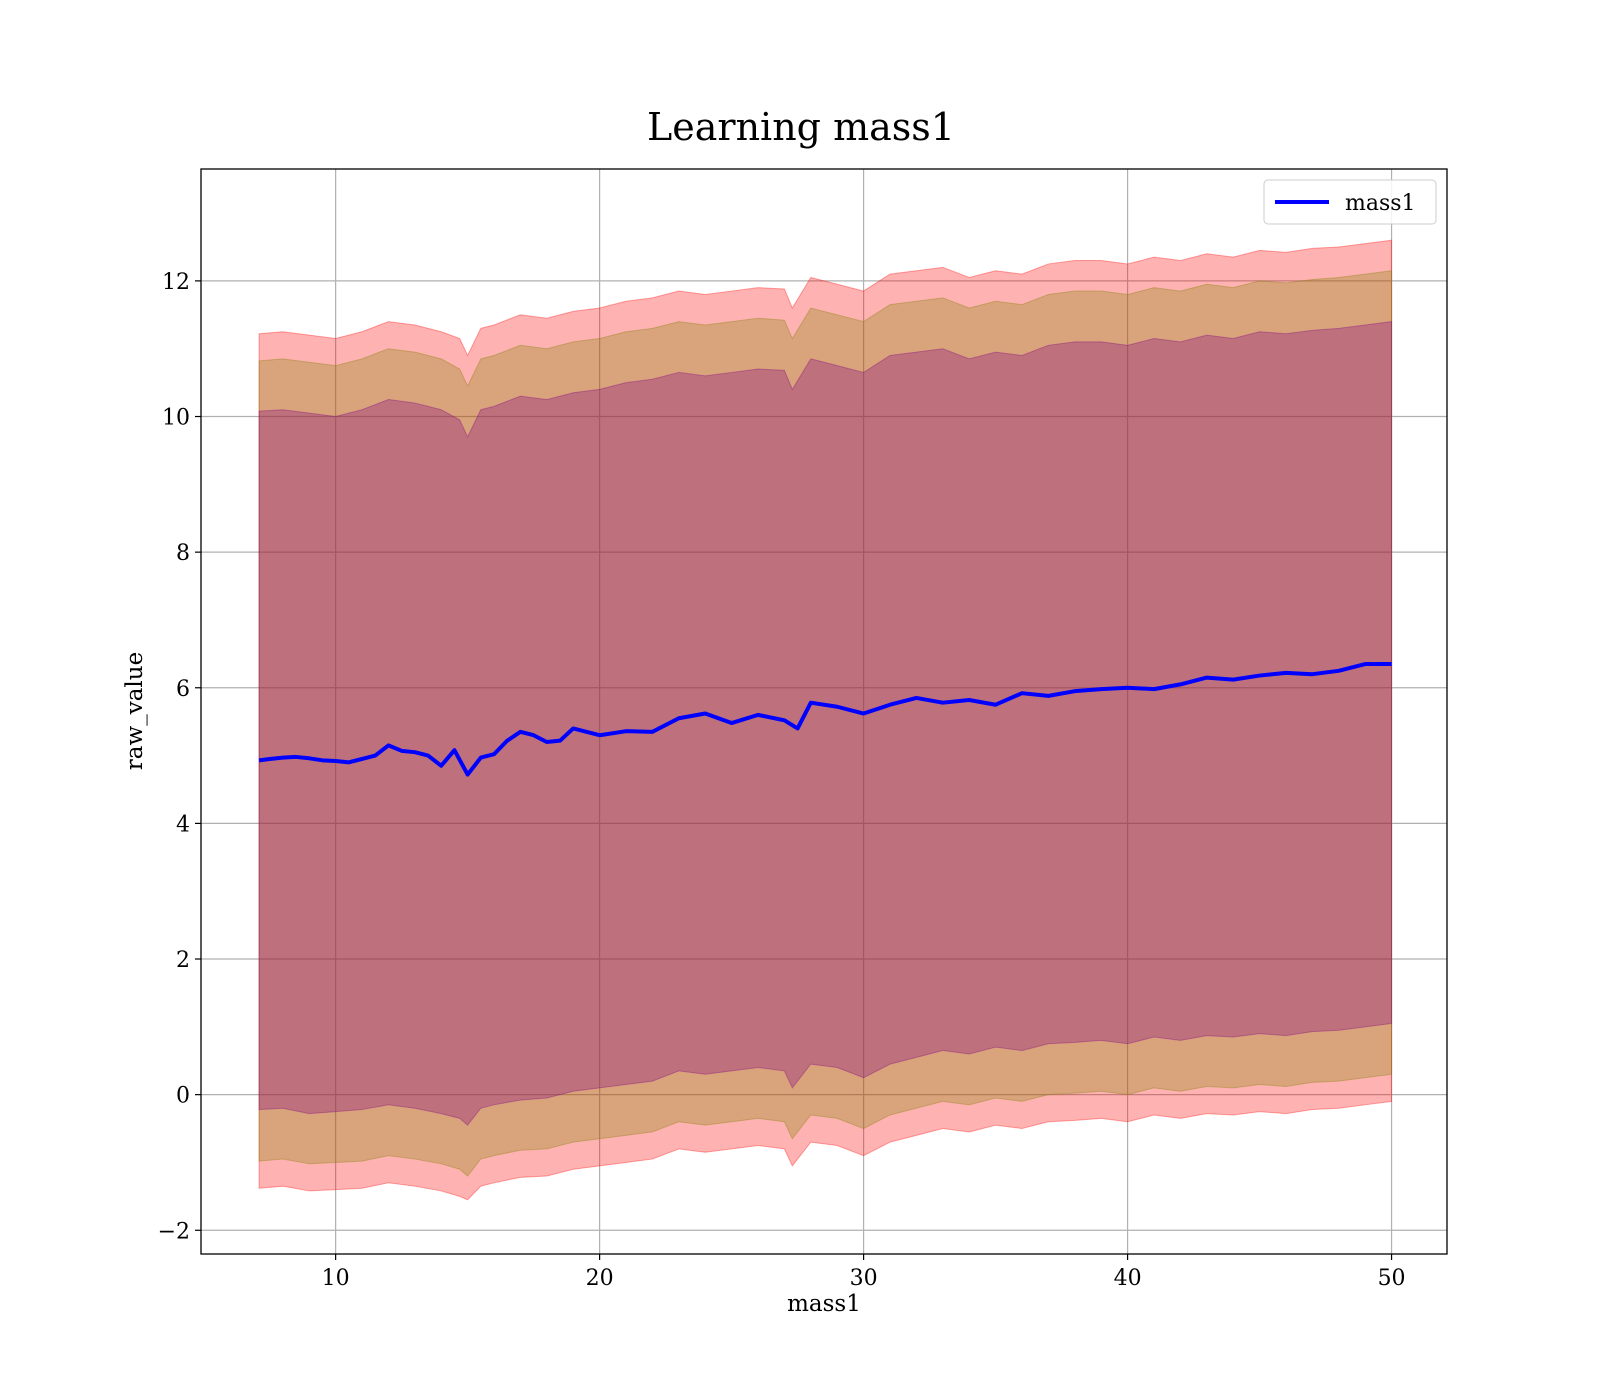 This screenshot has height=1400, width=1600. What do you see at coordinates (135, 711) in the screenshot?
I see `y-axis-label: raw_value` at bounding box center [135, 711].